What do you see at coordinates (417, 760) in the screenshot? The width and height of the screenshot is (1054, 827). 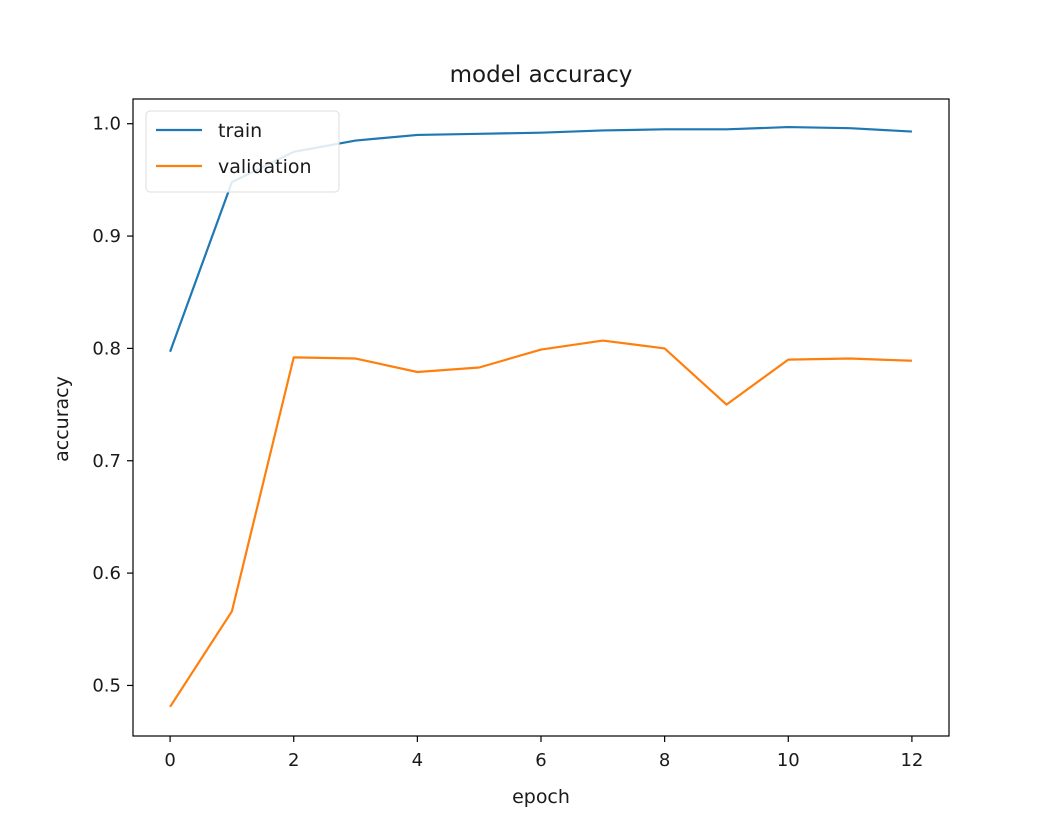 I see `x-tick-label: 4` at bounding box center [417, 760].